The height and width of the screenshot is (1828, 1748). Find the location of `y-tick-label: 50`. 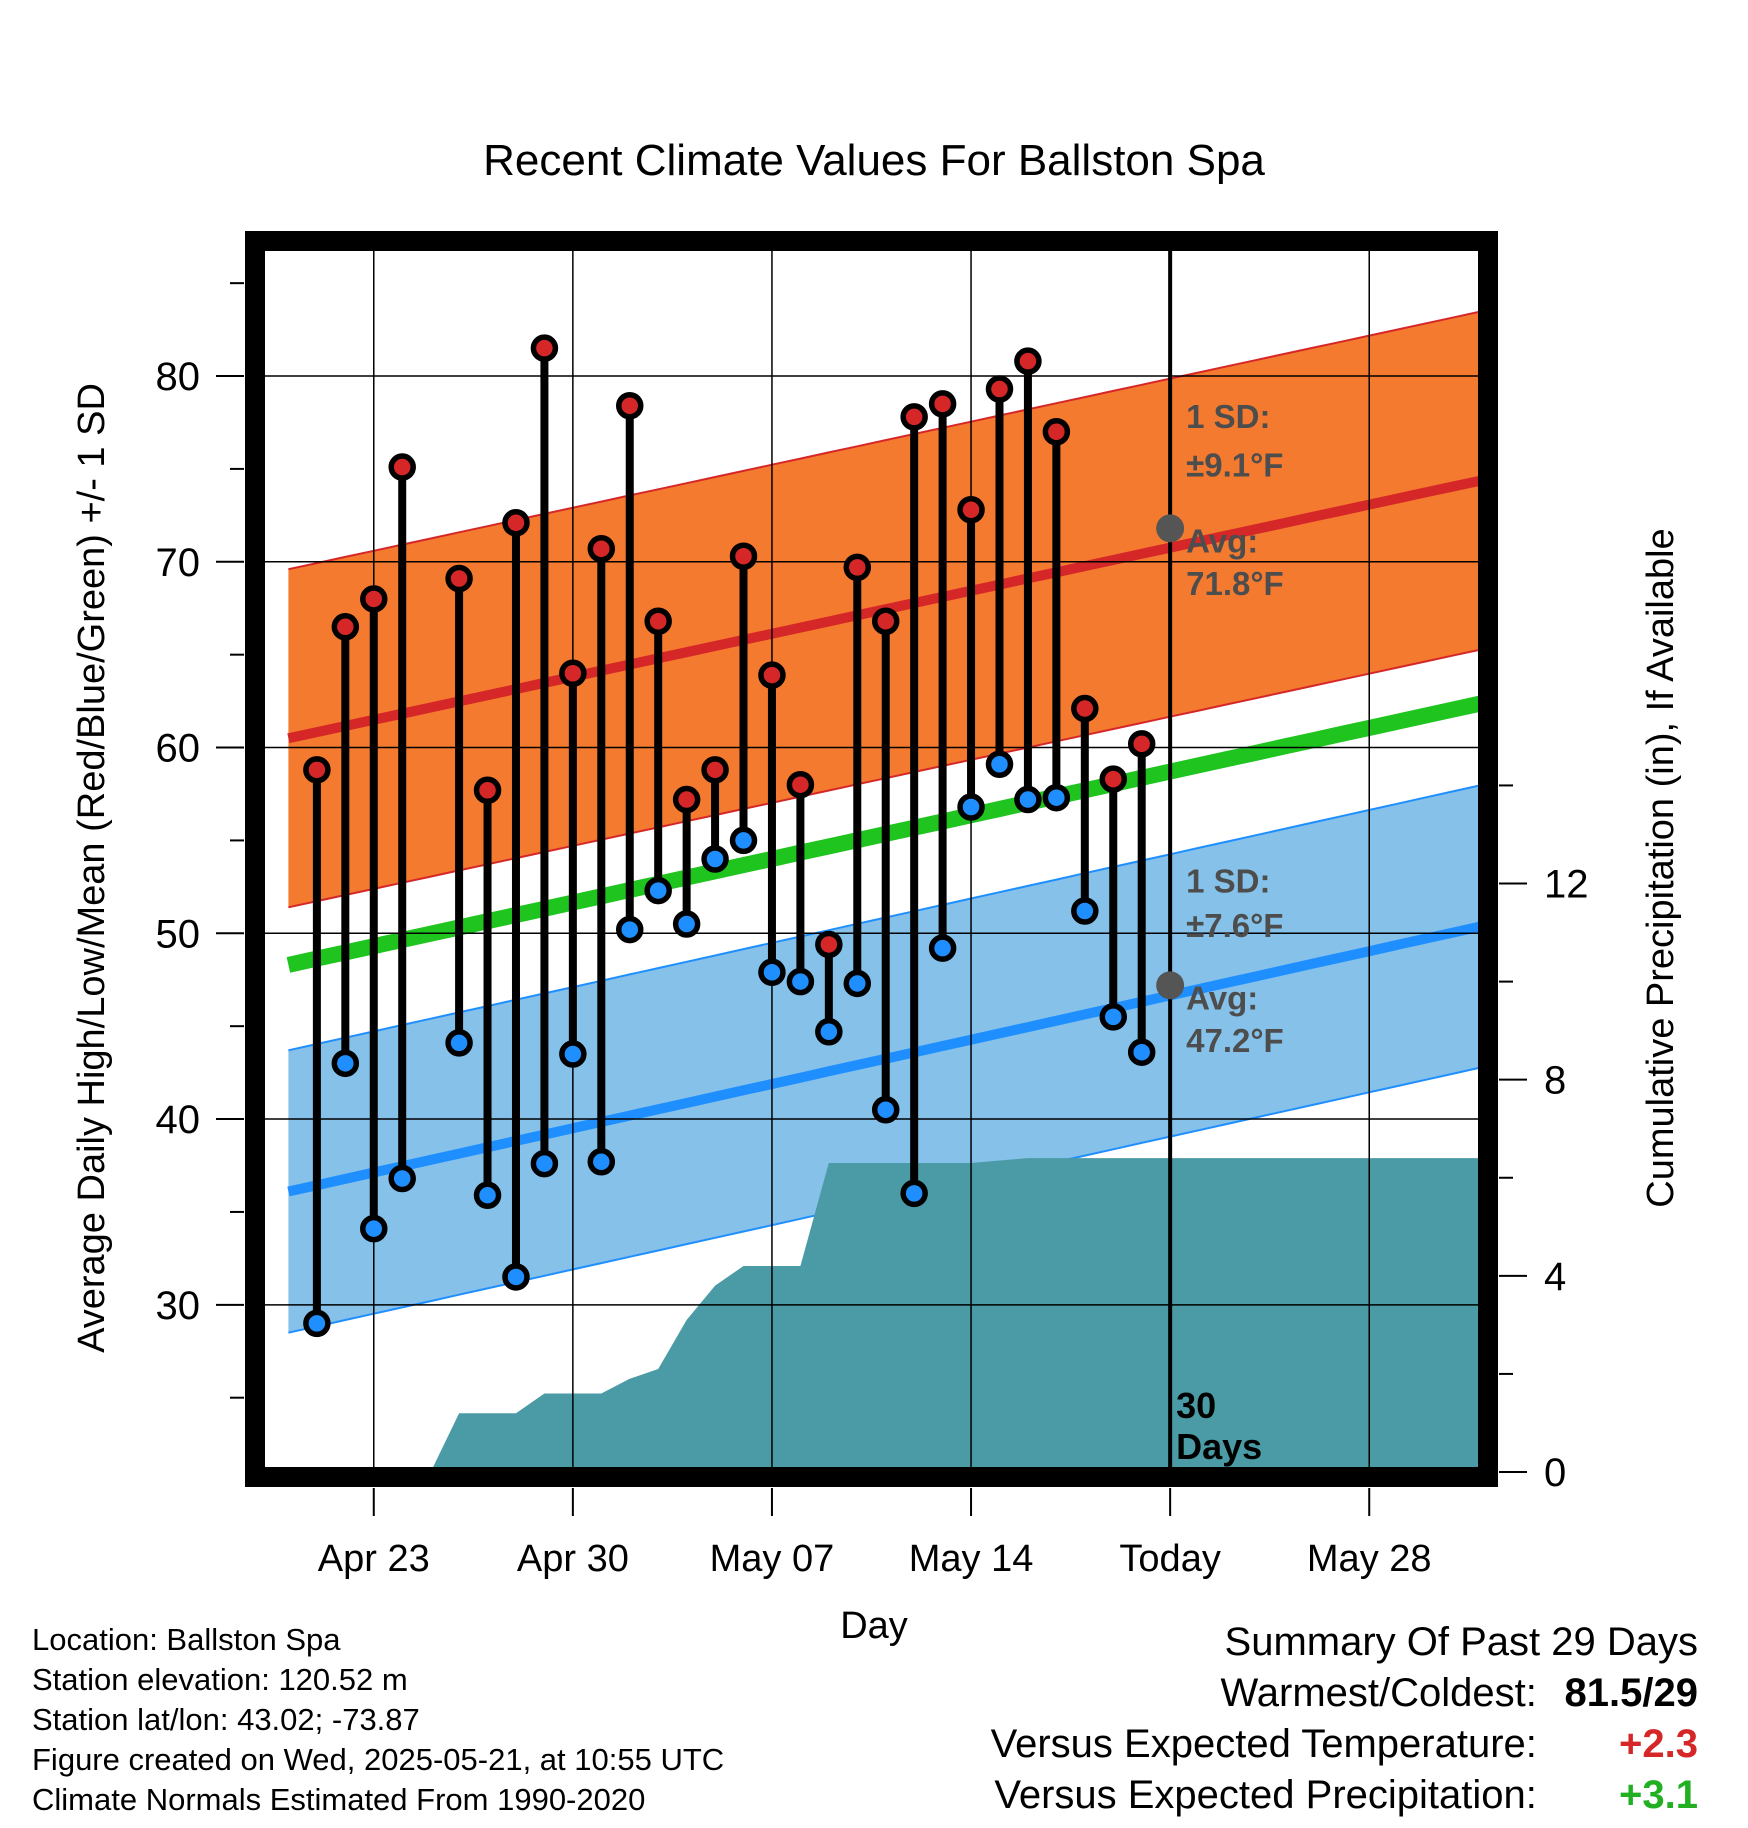

y-tick-label: 50 is located at coordinates (178, 934).